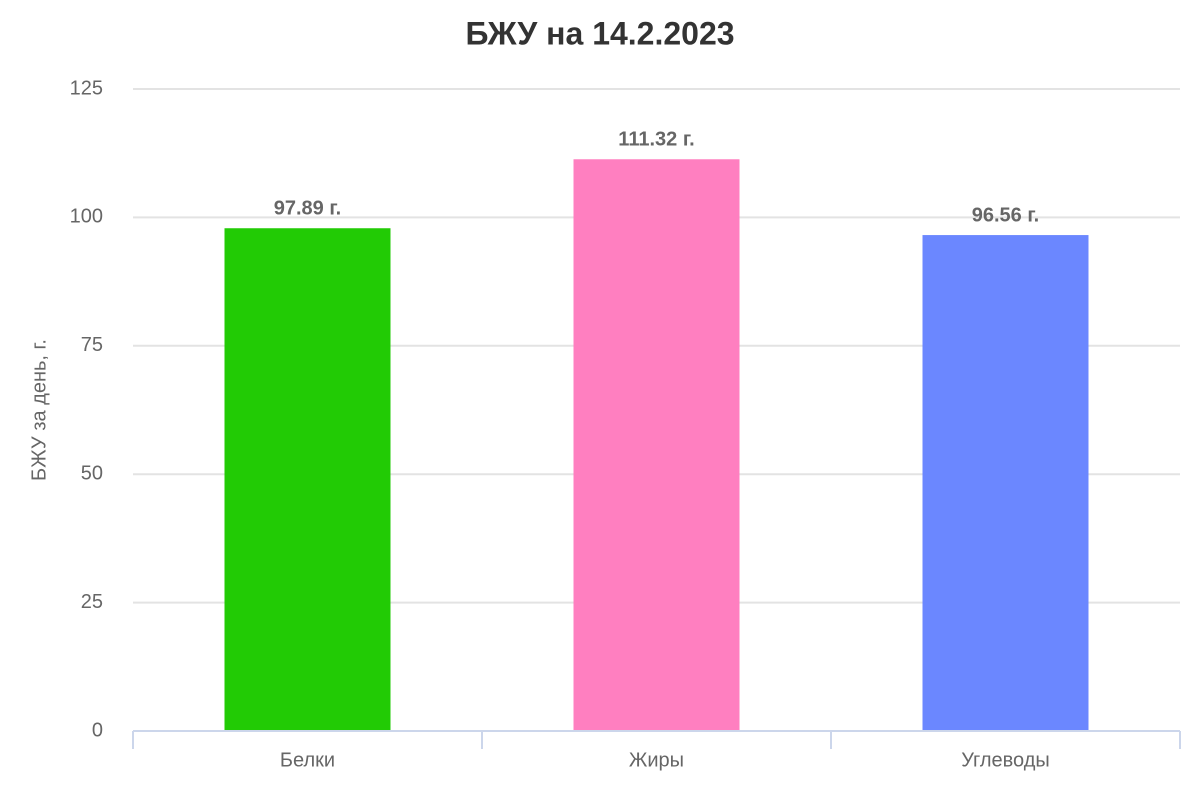 The width and height of the screenshot is (1200, 800). What do you see at coordinates (1005, 760) in the screenshot?
I see `x-tick-label: Углеводы` at bounding box center [1005, 760].